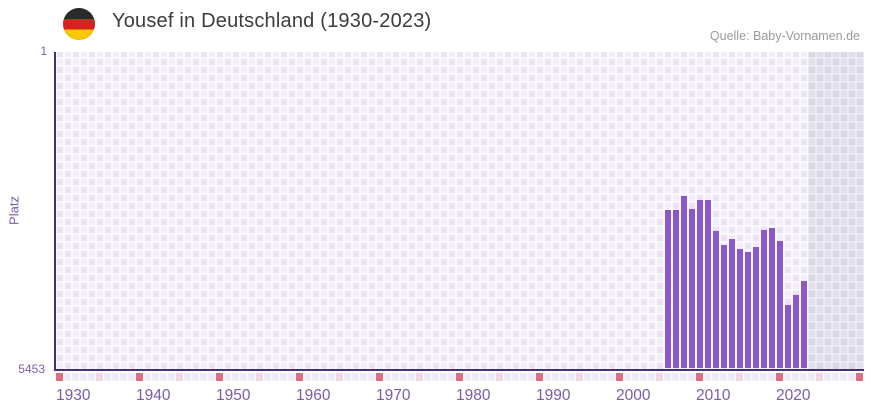  What do you see at coordinates (83, 377) in the screenshot?
I see `strip-cell-1933` at bounding box center [83, 377].